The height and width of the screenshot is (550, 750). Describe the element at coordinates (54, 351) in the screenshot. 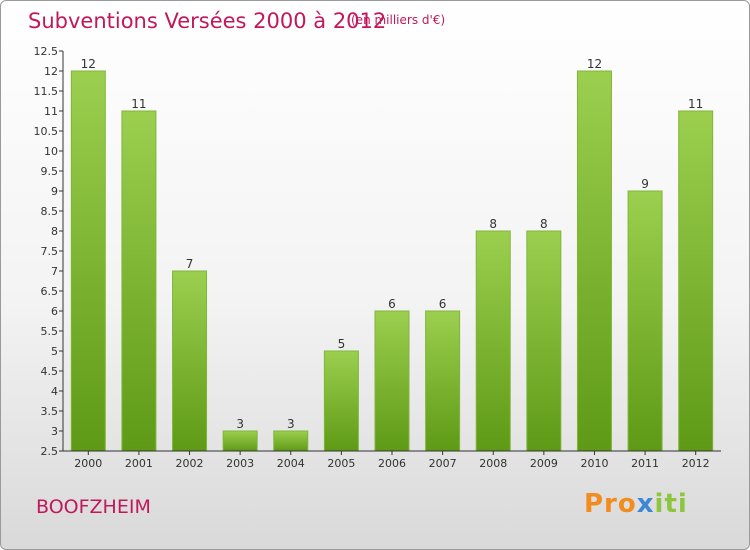

I see `y-tick-label: 5` at that location.